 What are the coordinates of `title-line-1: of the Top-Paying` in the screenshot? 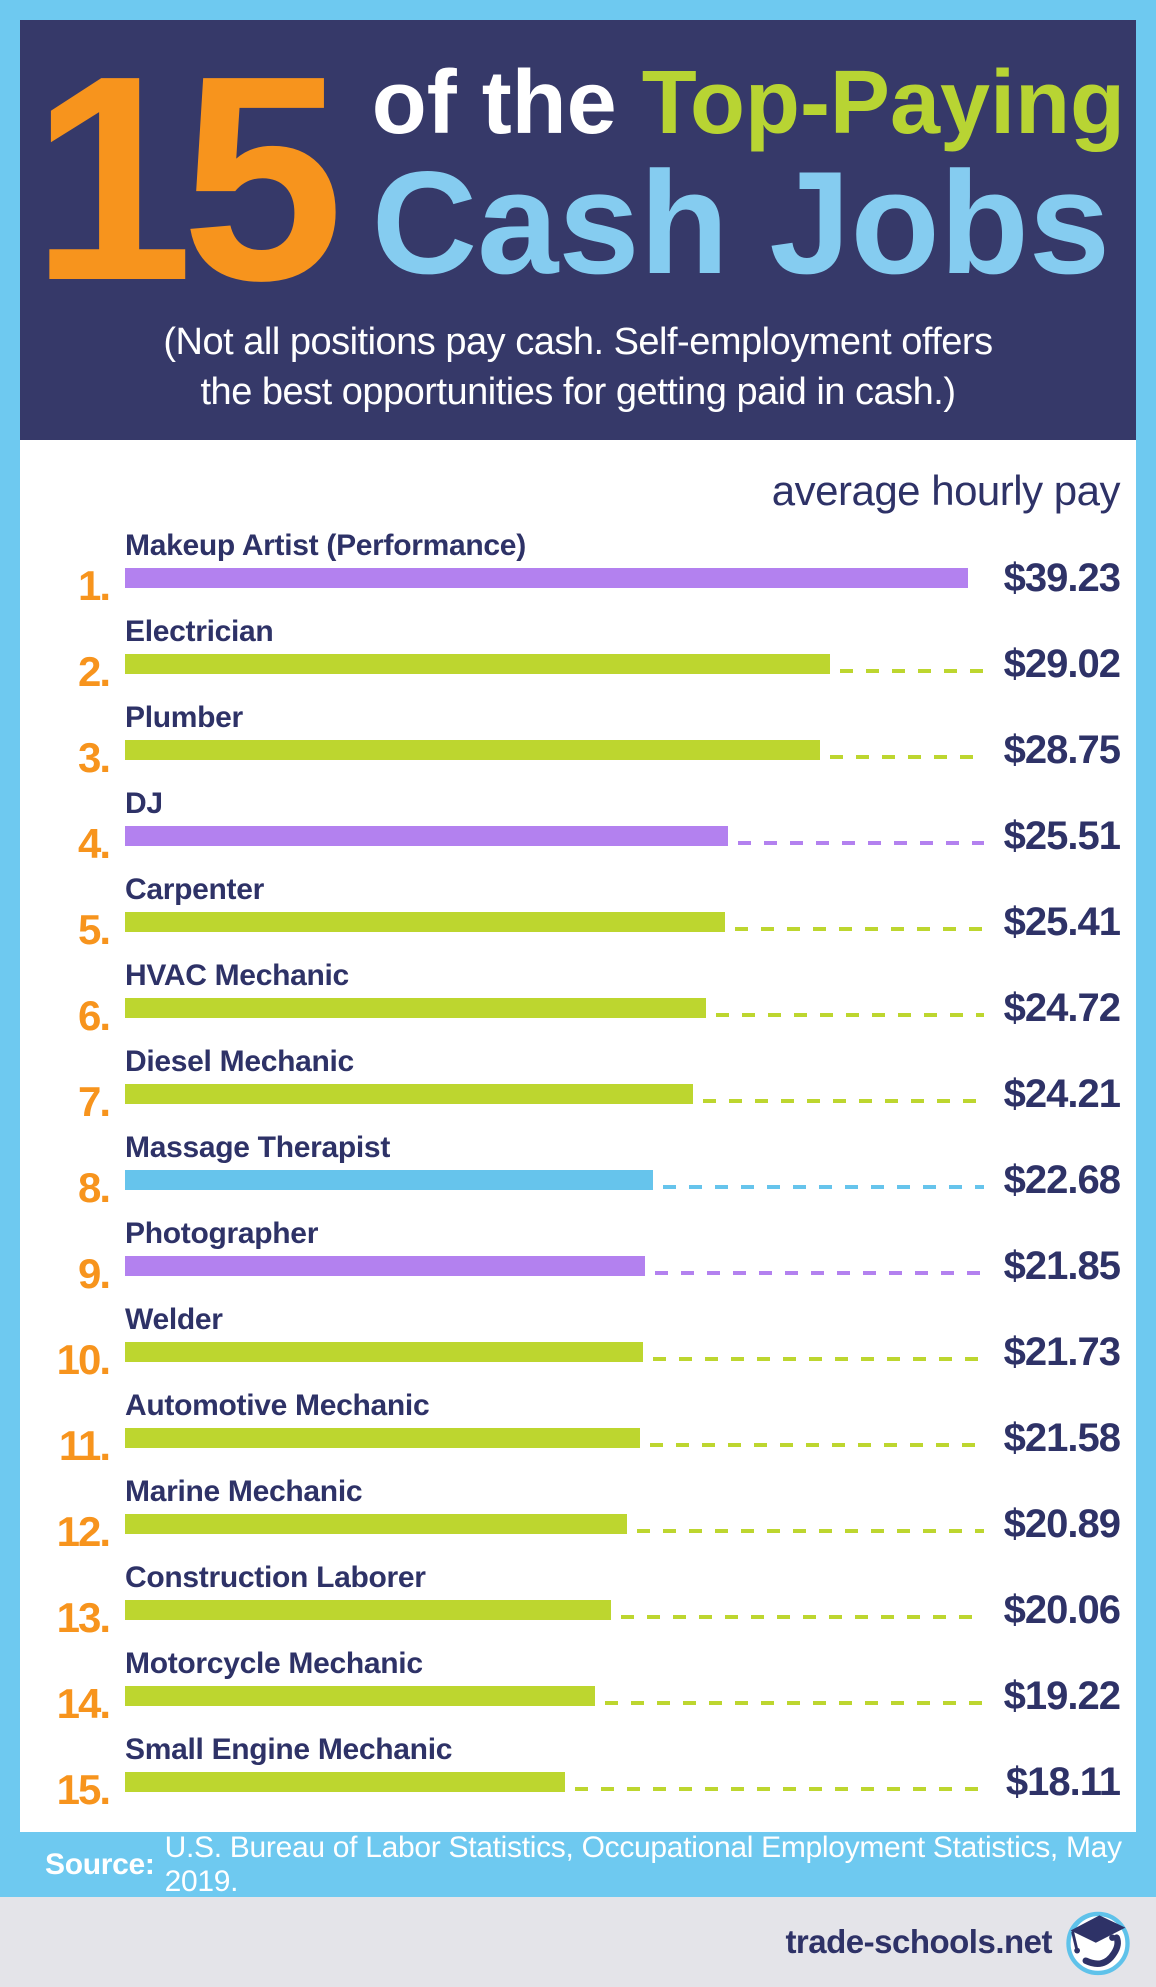 It's located at (748, 103).